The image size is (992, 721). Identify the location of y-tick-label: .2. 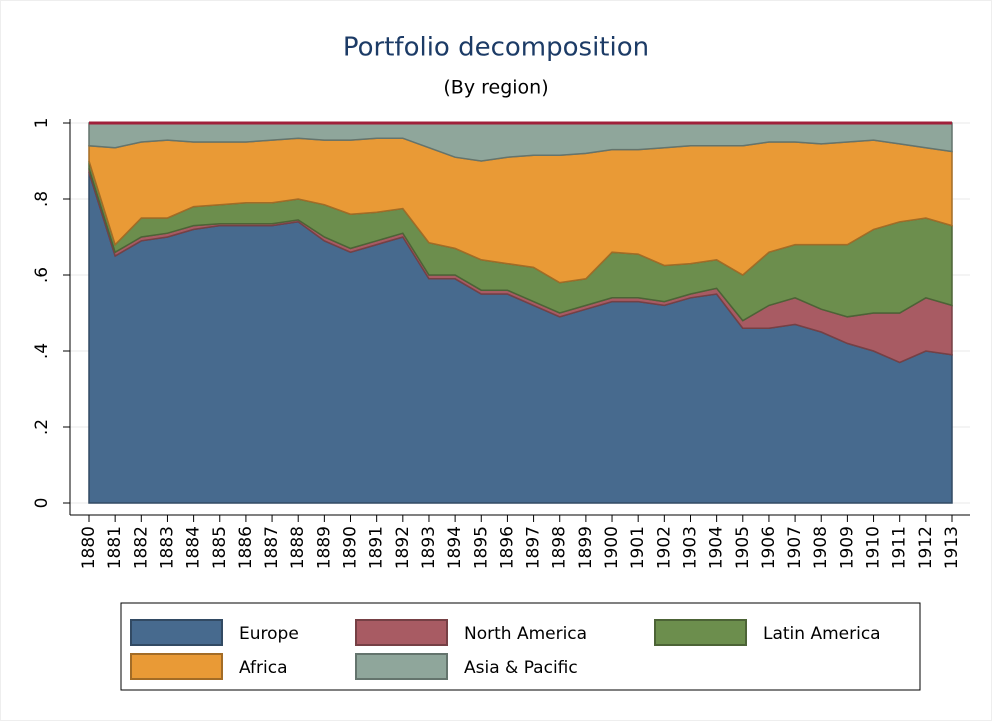
(42, 427).